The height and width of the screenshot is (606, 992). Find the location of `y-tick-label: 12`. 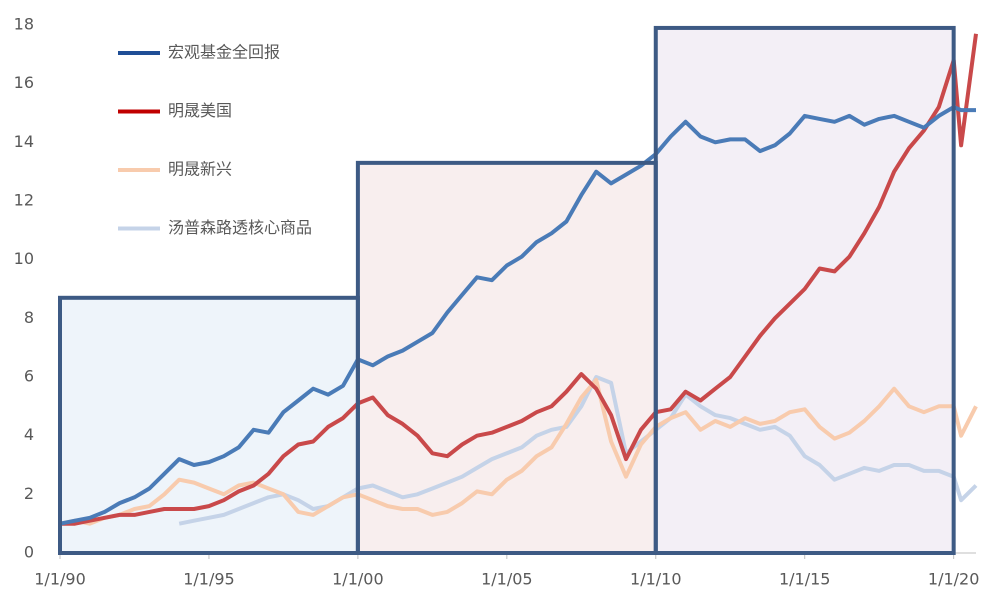

y-tick-label: 12 is located at coordinates (24, 200).